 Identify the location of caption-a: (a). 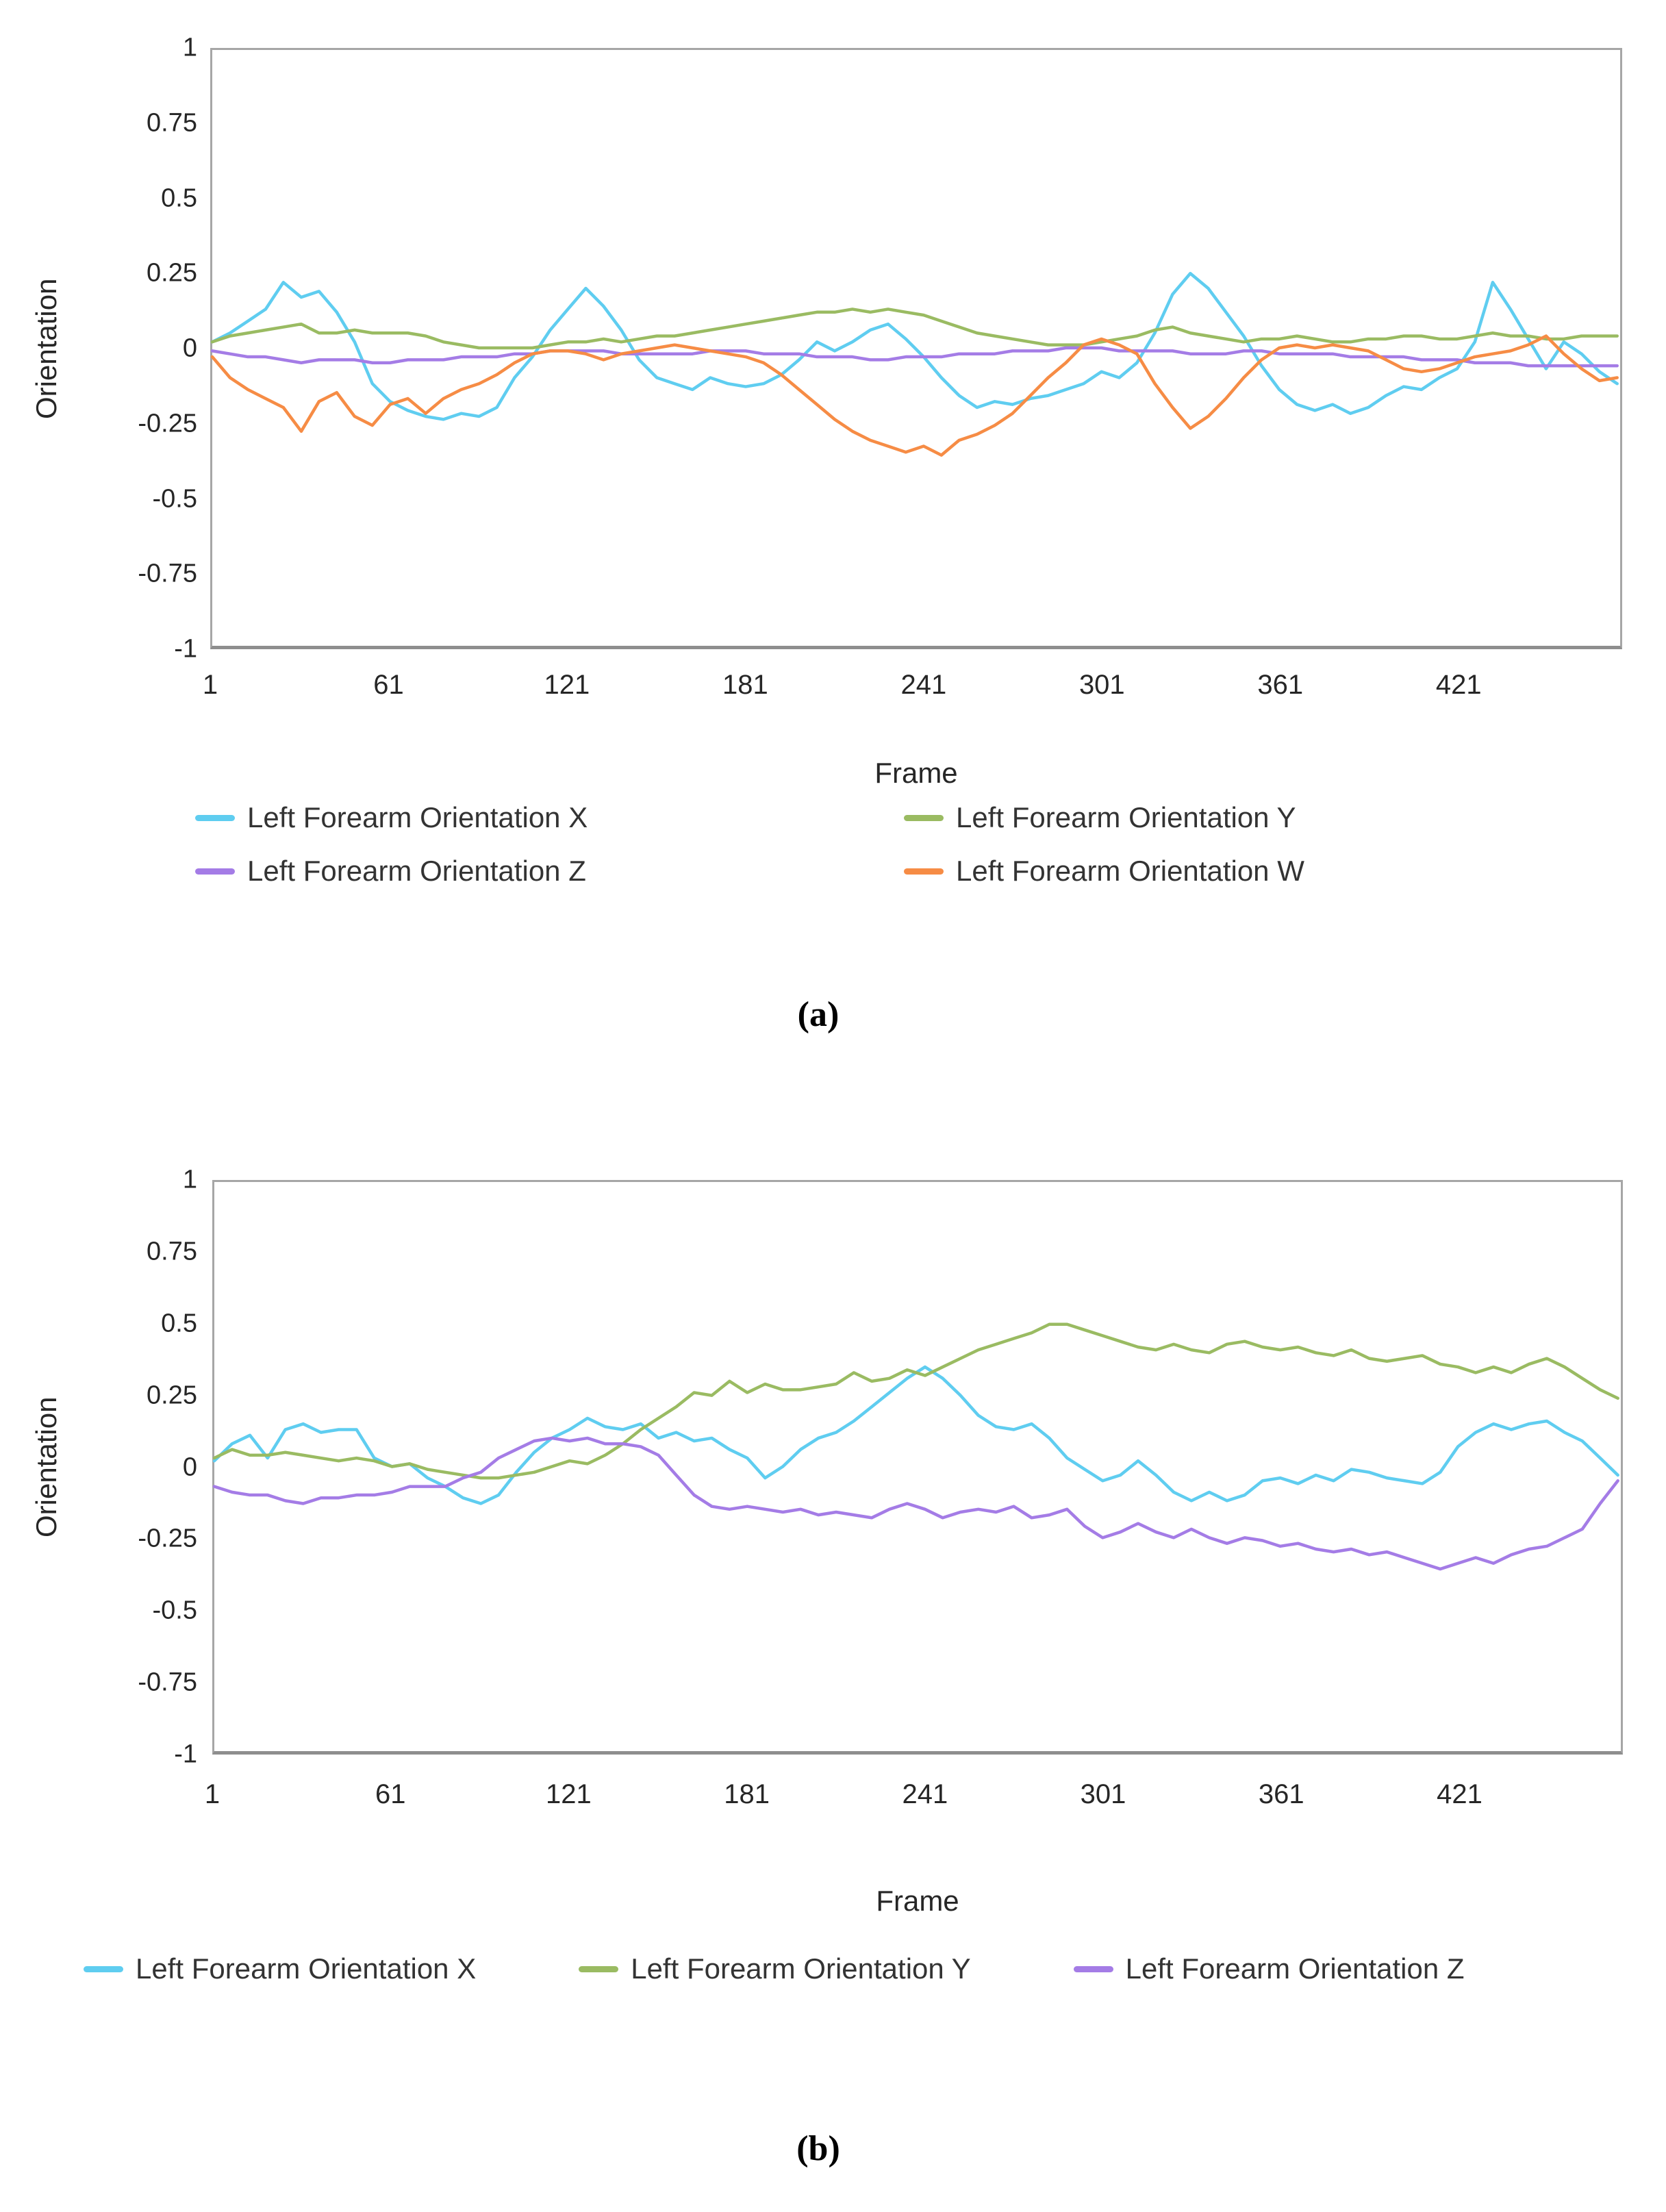
(819, 1014).